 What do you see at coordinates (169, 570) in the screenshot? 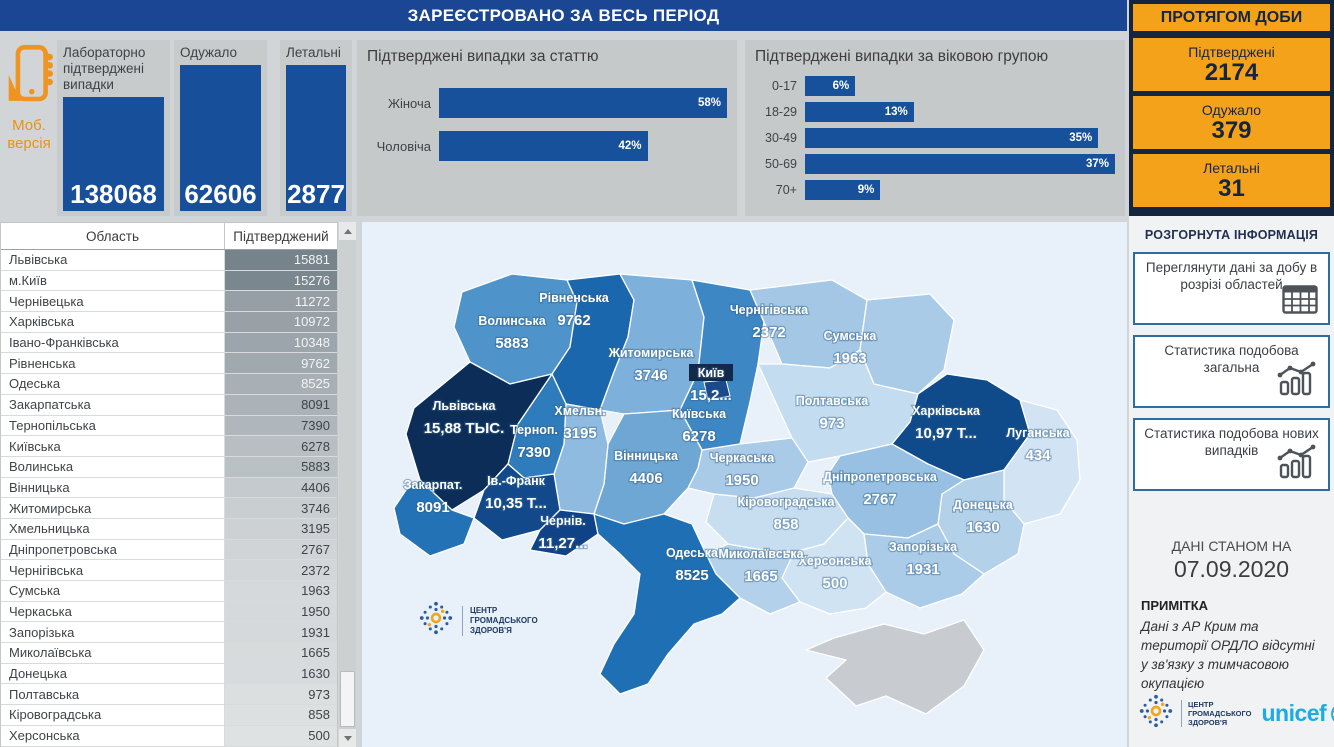
I see `table-row: Чернігівська 2372` at bounding box center [169, 570].